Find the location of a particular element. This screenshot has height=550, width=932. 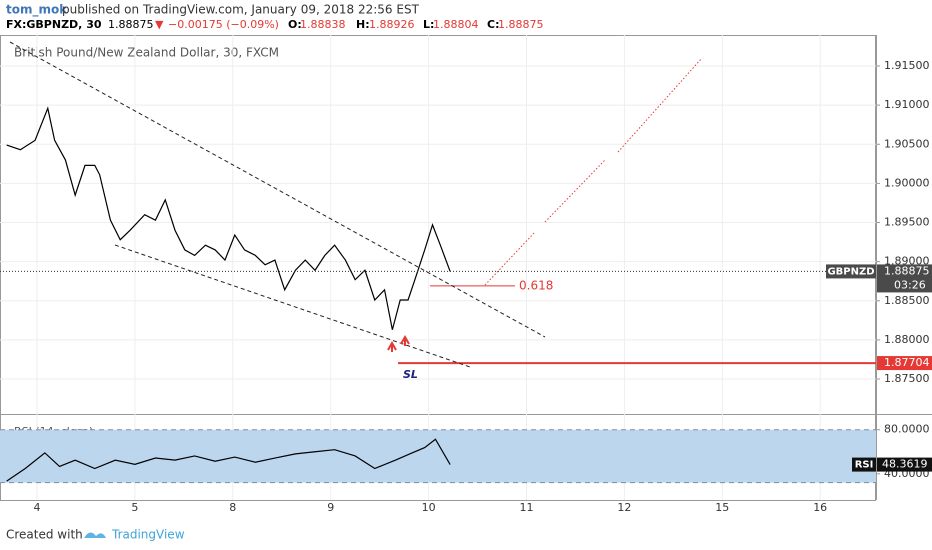

rsi-last: 48.3619 is located at coordinates (905, 464).